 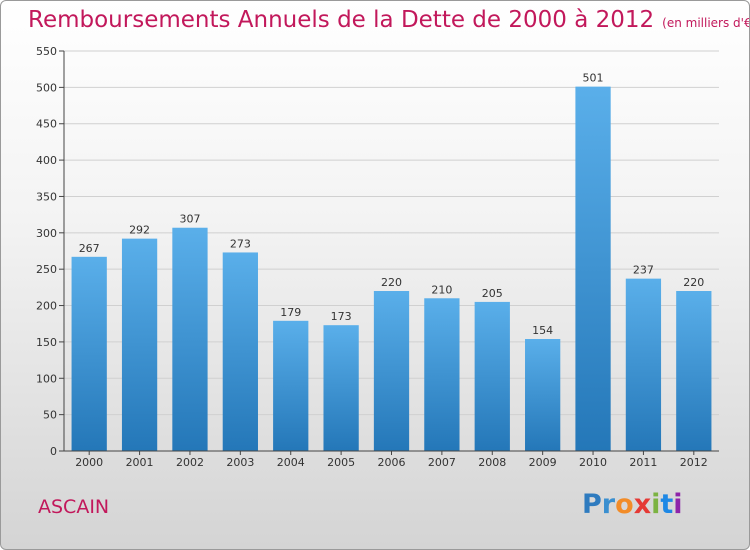 I want to click on x-tick-label: 2010, so click(x=593, y=462).